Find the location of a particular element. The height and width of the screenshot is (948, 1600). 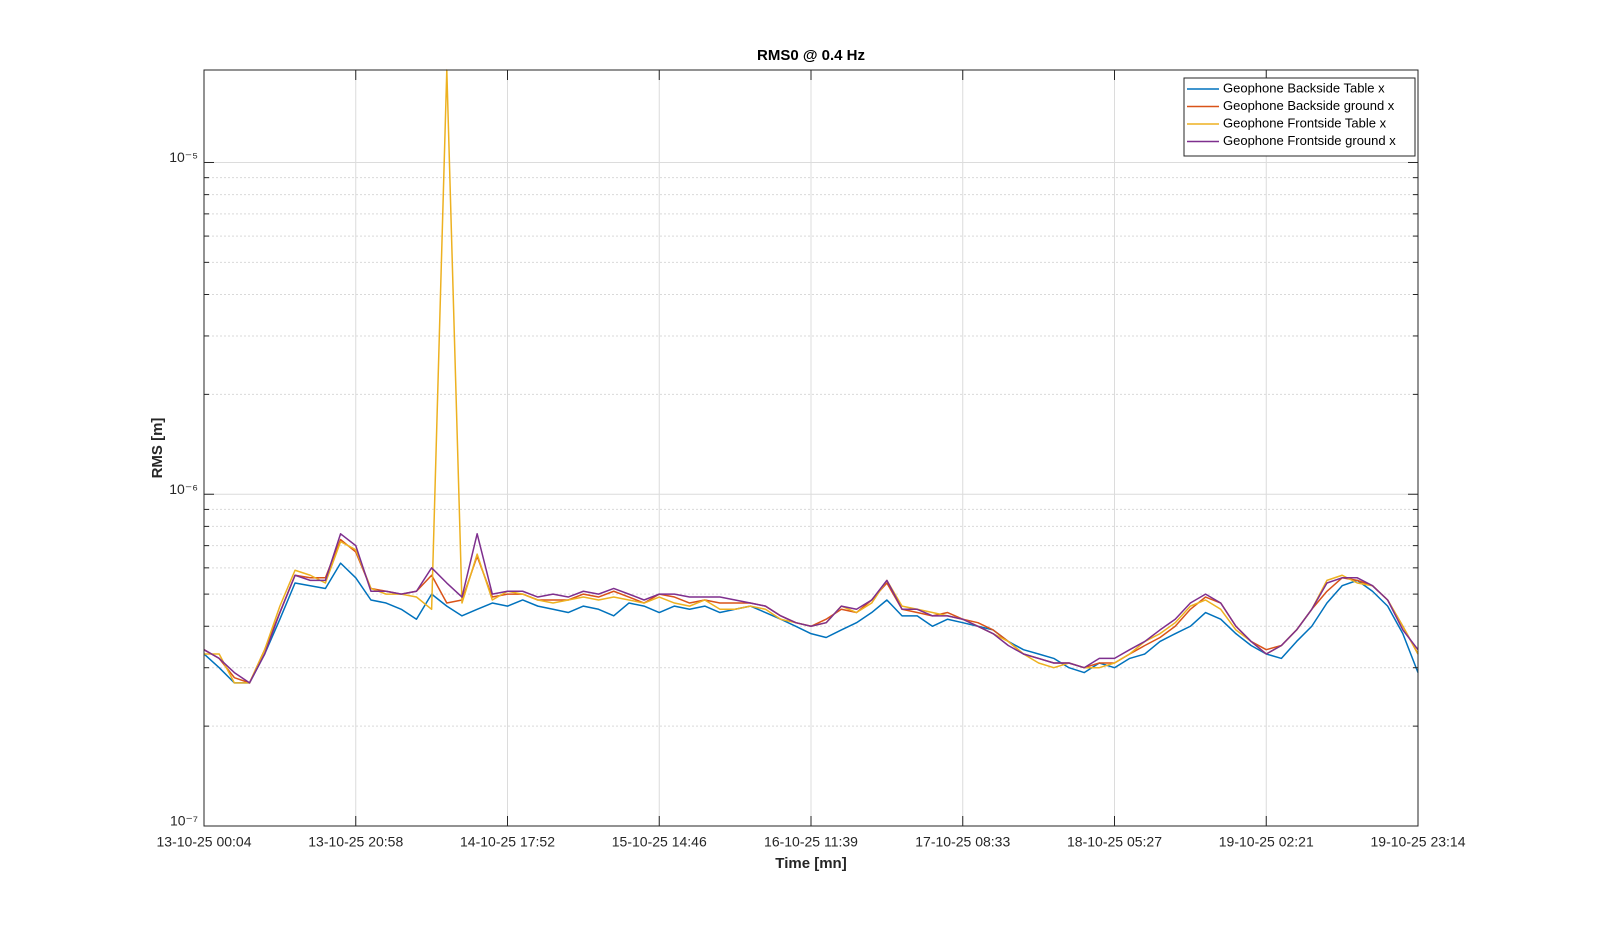

legend-label: Geophone Backside Table x is located at coordinates (1304, 87).